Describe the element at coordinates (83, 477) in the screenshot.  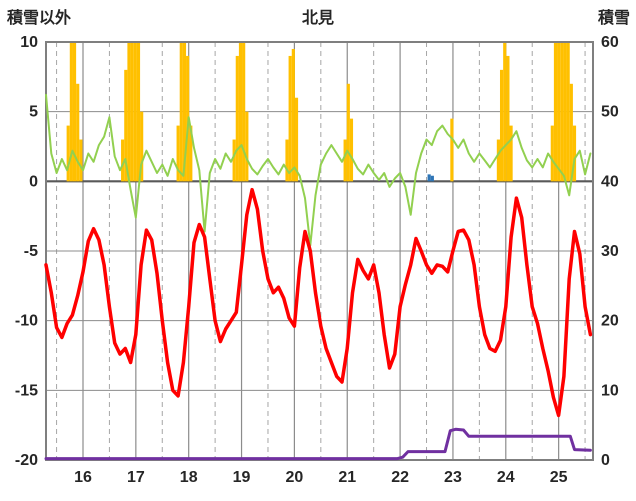
I see `svg-text: 16` at that location.